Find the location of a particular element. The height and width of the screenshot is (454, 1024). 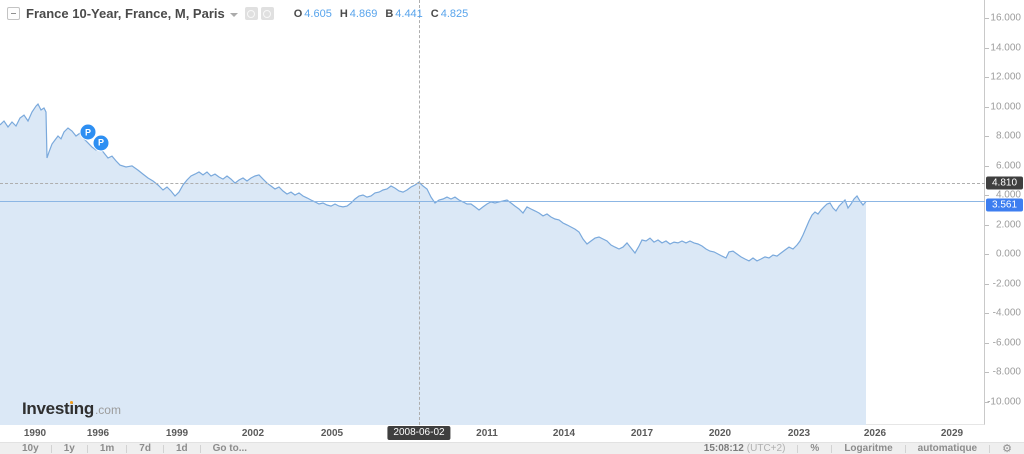

timezone-label: (UTC+2) is located at coordinates (766, 448).